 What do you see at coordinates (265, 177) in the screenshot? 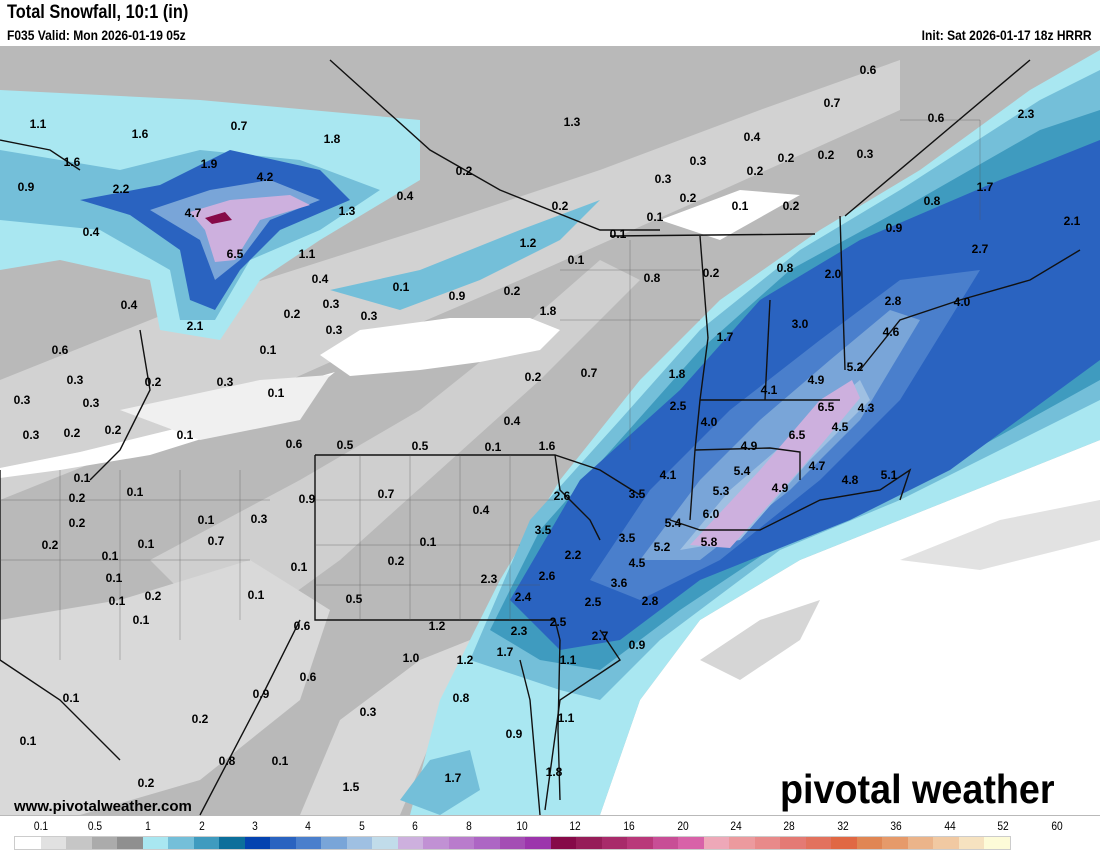
I see `snowfall-value-label: 4.2` at bounding box center [265, 177].